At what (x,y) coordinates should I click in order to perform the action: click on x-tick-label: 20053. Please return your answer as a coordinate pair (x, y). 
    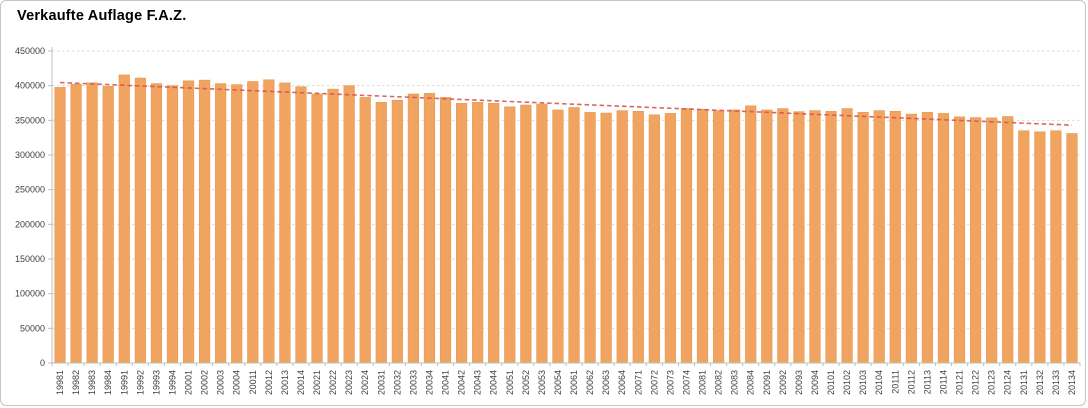
    Looking at the image, I should click on (542, 382).